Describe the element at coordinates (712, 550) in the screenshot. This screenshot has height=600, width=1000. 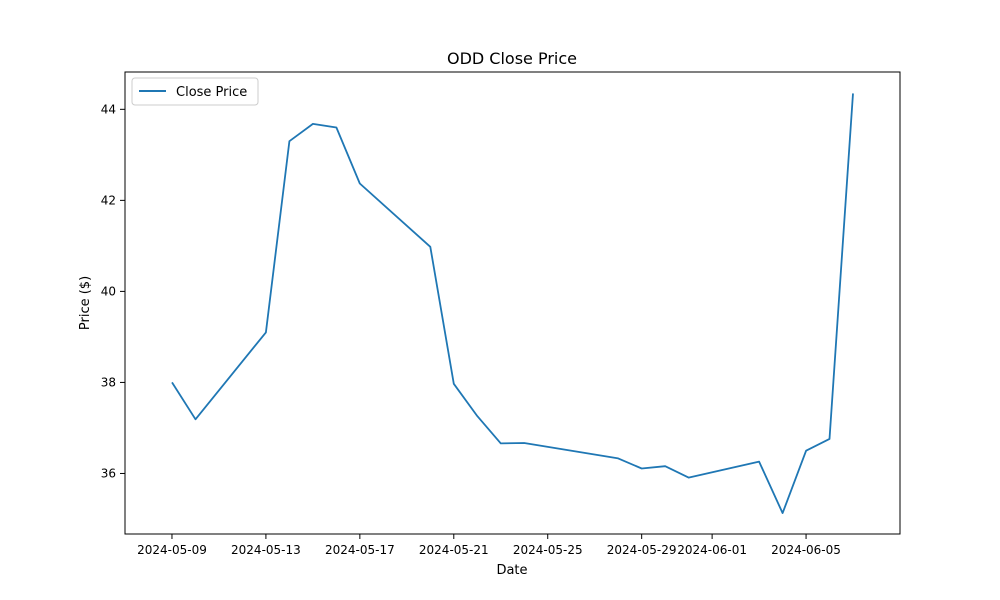
I see `x-tick-label: 2024-06-01` at that location.